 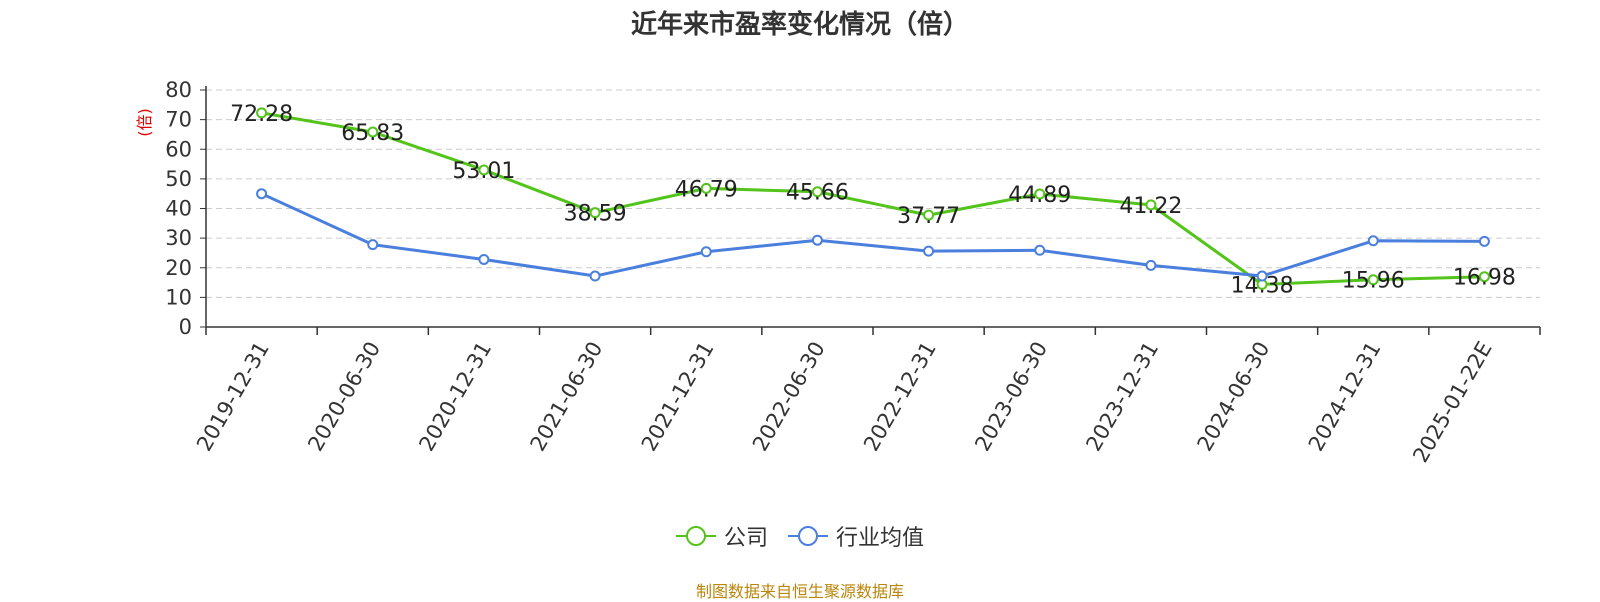 What do you see at coordinates (745, 538) in the screenshot?
I see `legend-label-company: 公司` at bounding box center [745, 538].